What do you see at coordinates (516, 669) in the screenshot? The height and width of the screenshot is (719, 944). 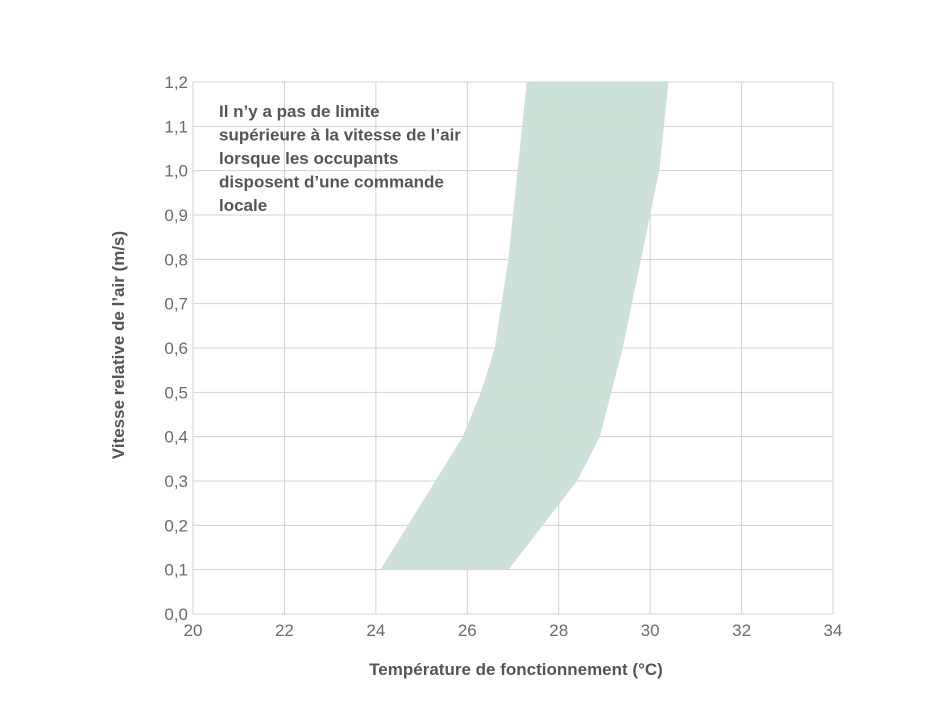 I see `x-axis-title: Température de fonctionnement (°C)` at bounding box center [516, 669].